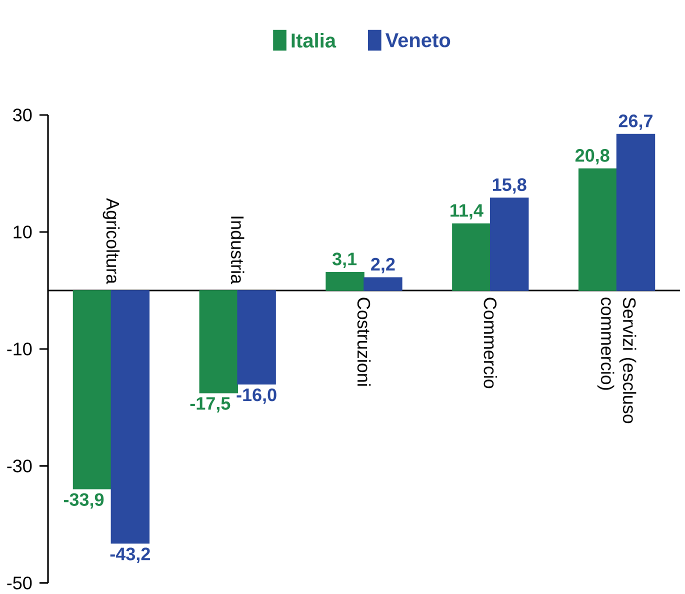  I want to click on data-label: -16,0, so click(256, 396).